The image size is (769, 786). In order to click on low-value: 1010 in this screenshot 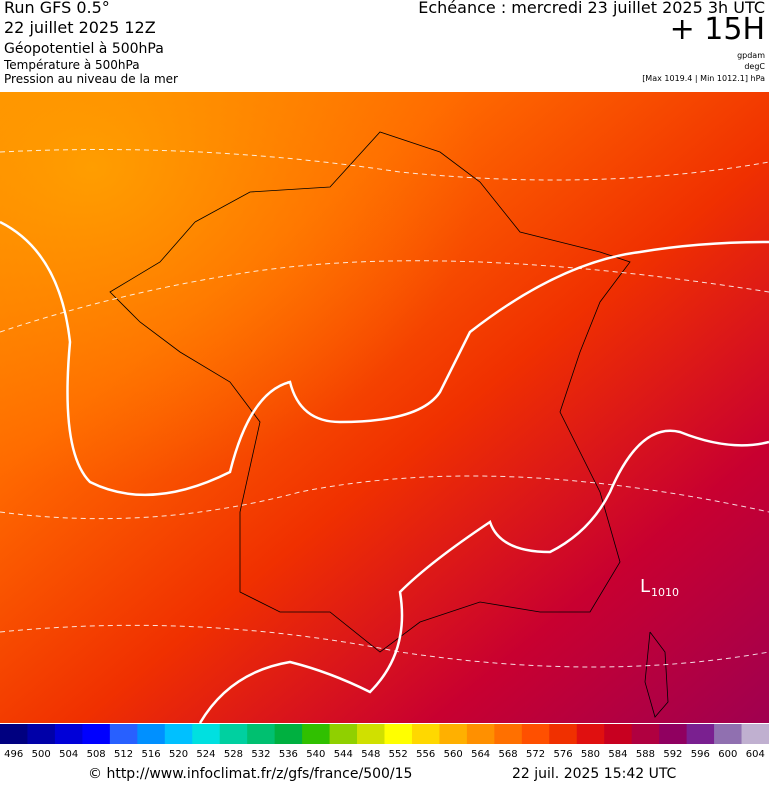, I will do `click(665, 592)`.